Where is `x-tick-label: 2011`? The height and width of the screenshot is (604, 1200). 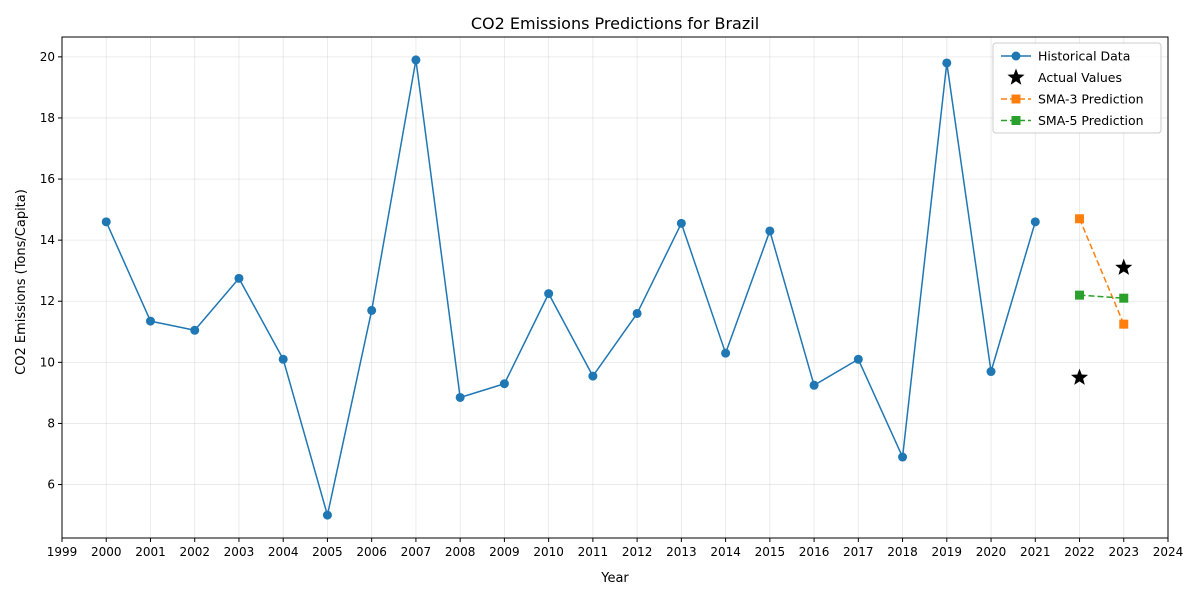 x-tick-label: 2011 is located at coordinates (593, 552).